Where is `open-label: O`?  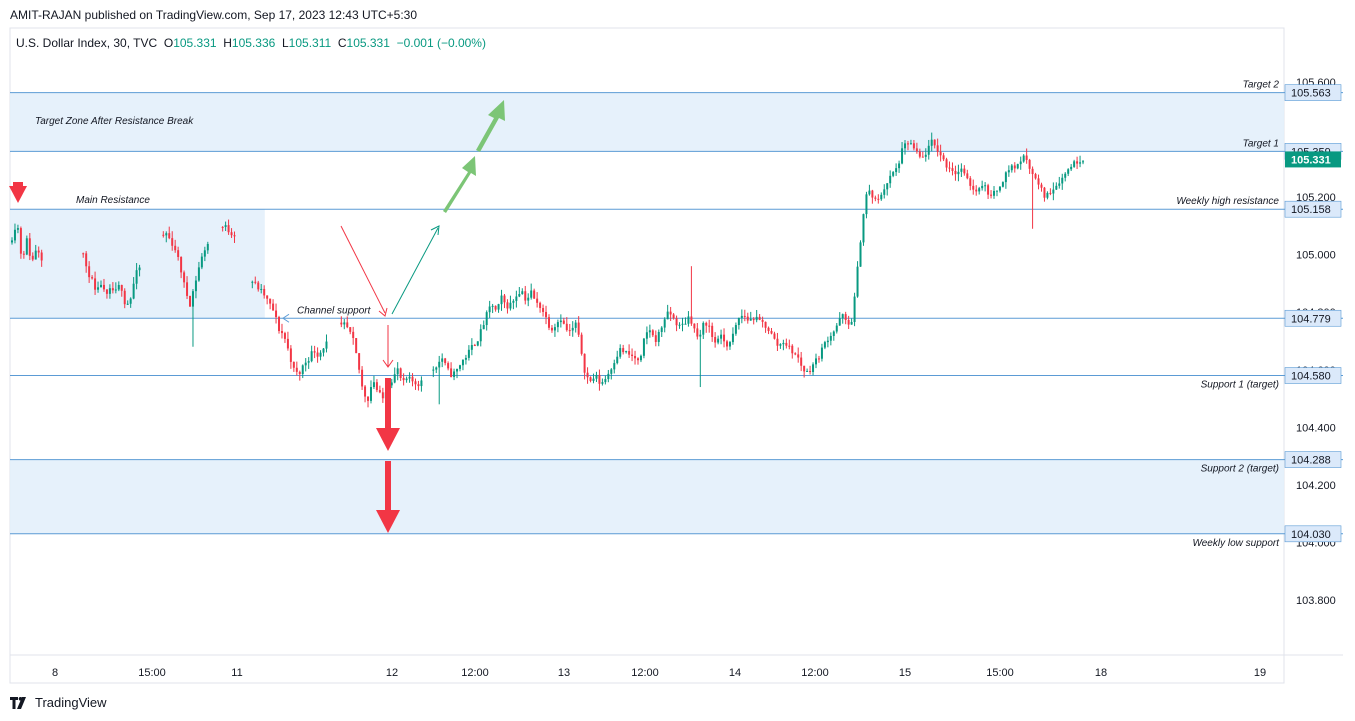 open-label: O is located at coordinates (168, 43).